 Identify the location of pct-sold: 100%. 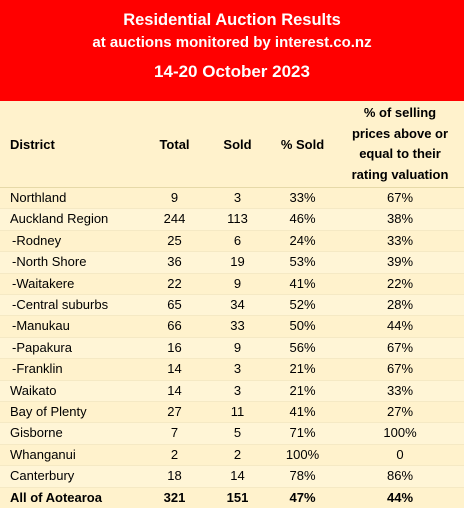
(302, 454).